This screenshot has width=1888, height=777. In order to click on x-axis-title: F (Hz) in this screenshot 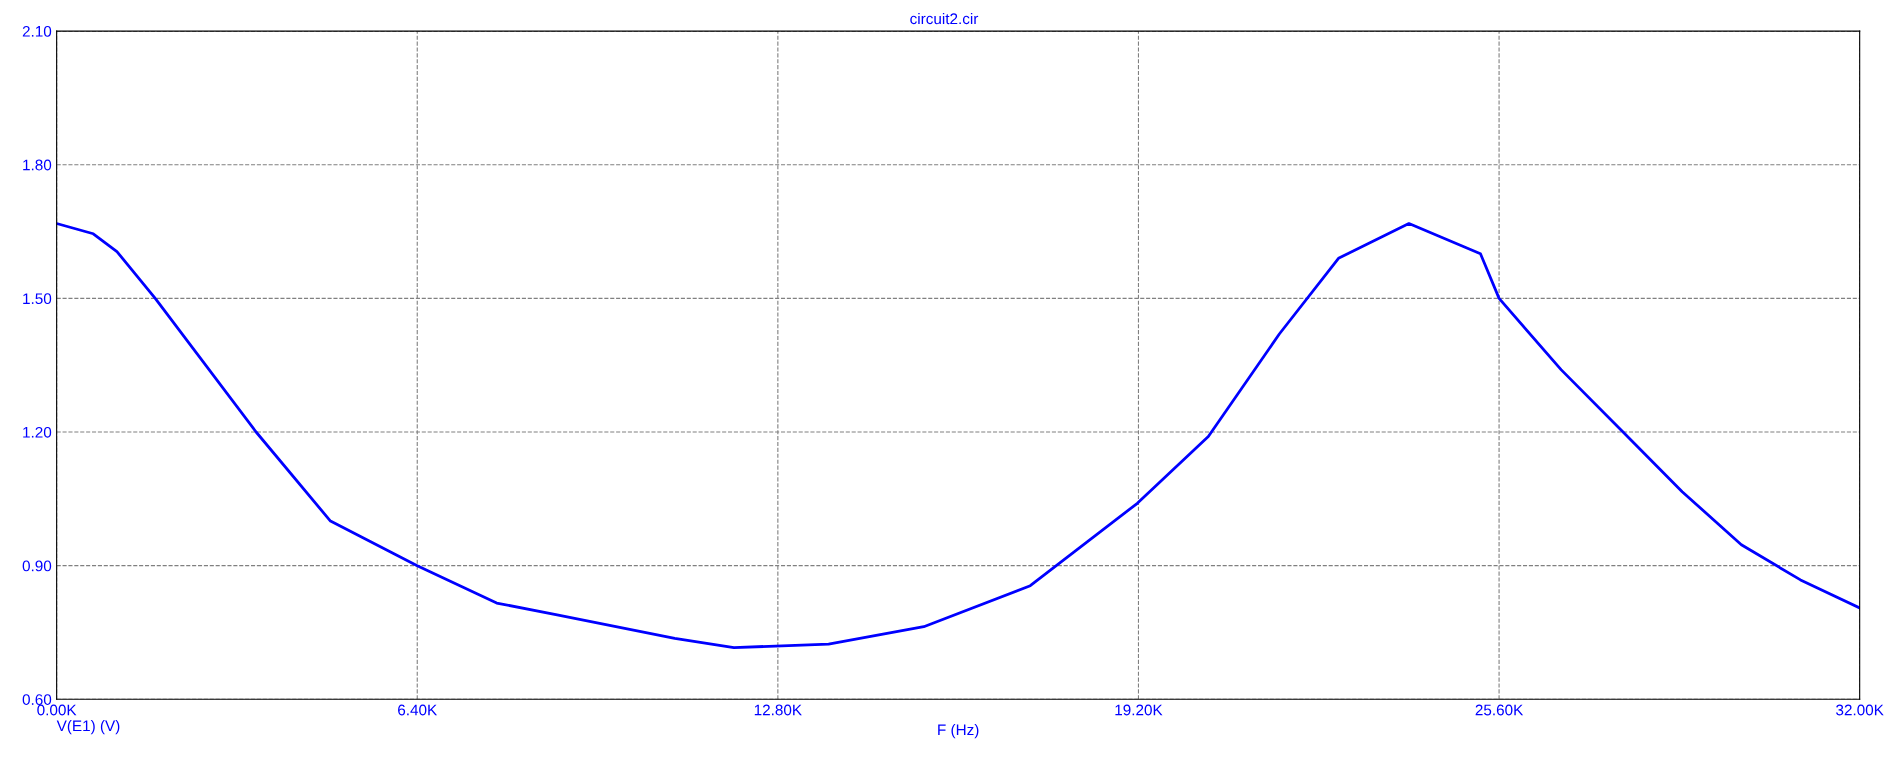, I will do `click(958, 731)`.